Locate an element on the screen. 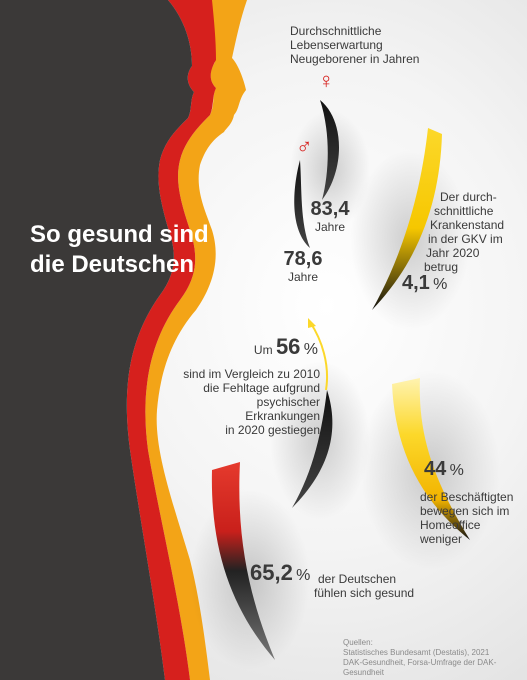  home-office-line-2: bewegen sich im is located at coordinates (465, 511).